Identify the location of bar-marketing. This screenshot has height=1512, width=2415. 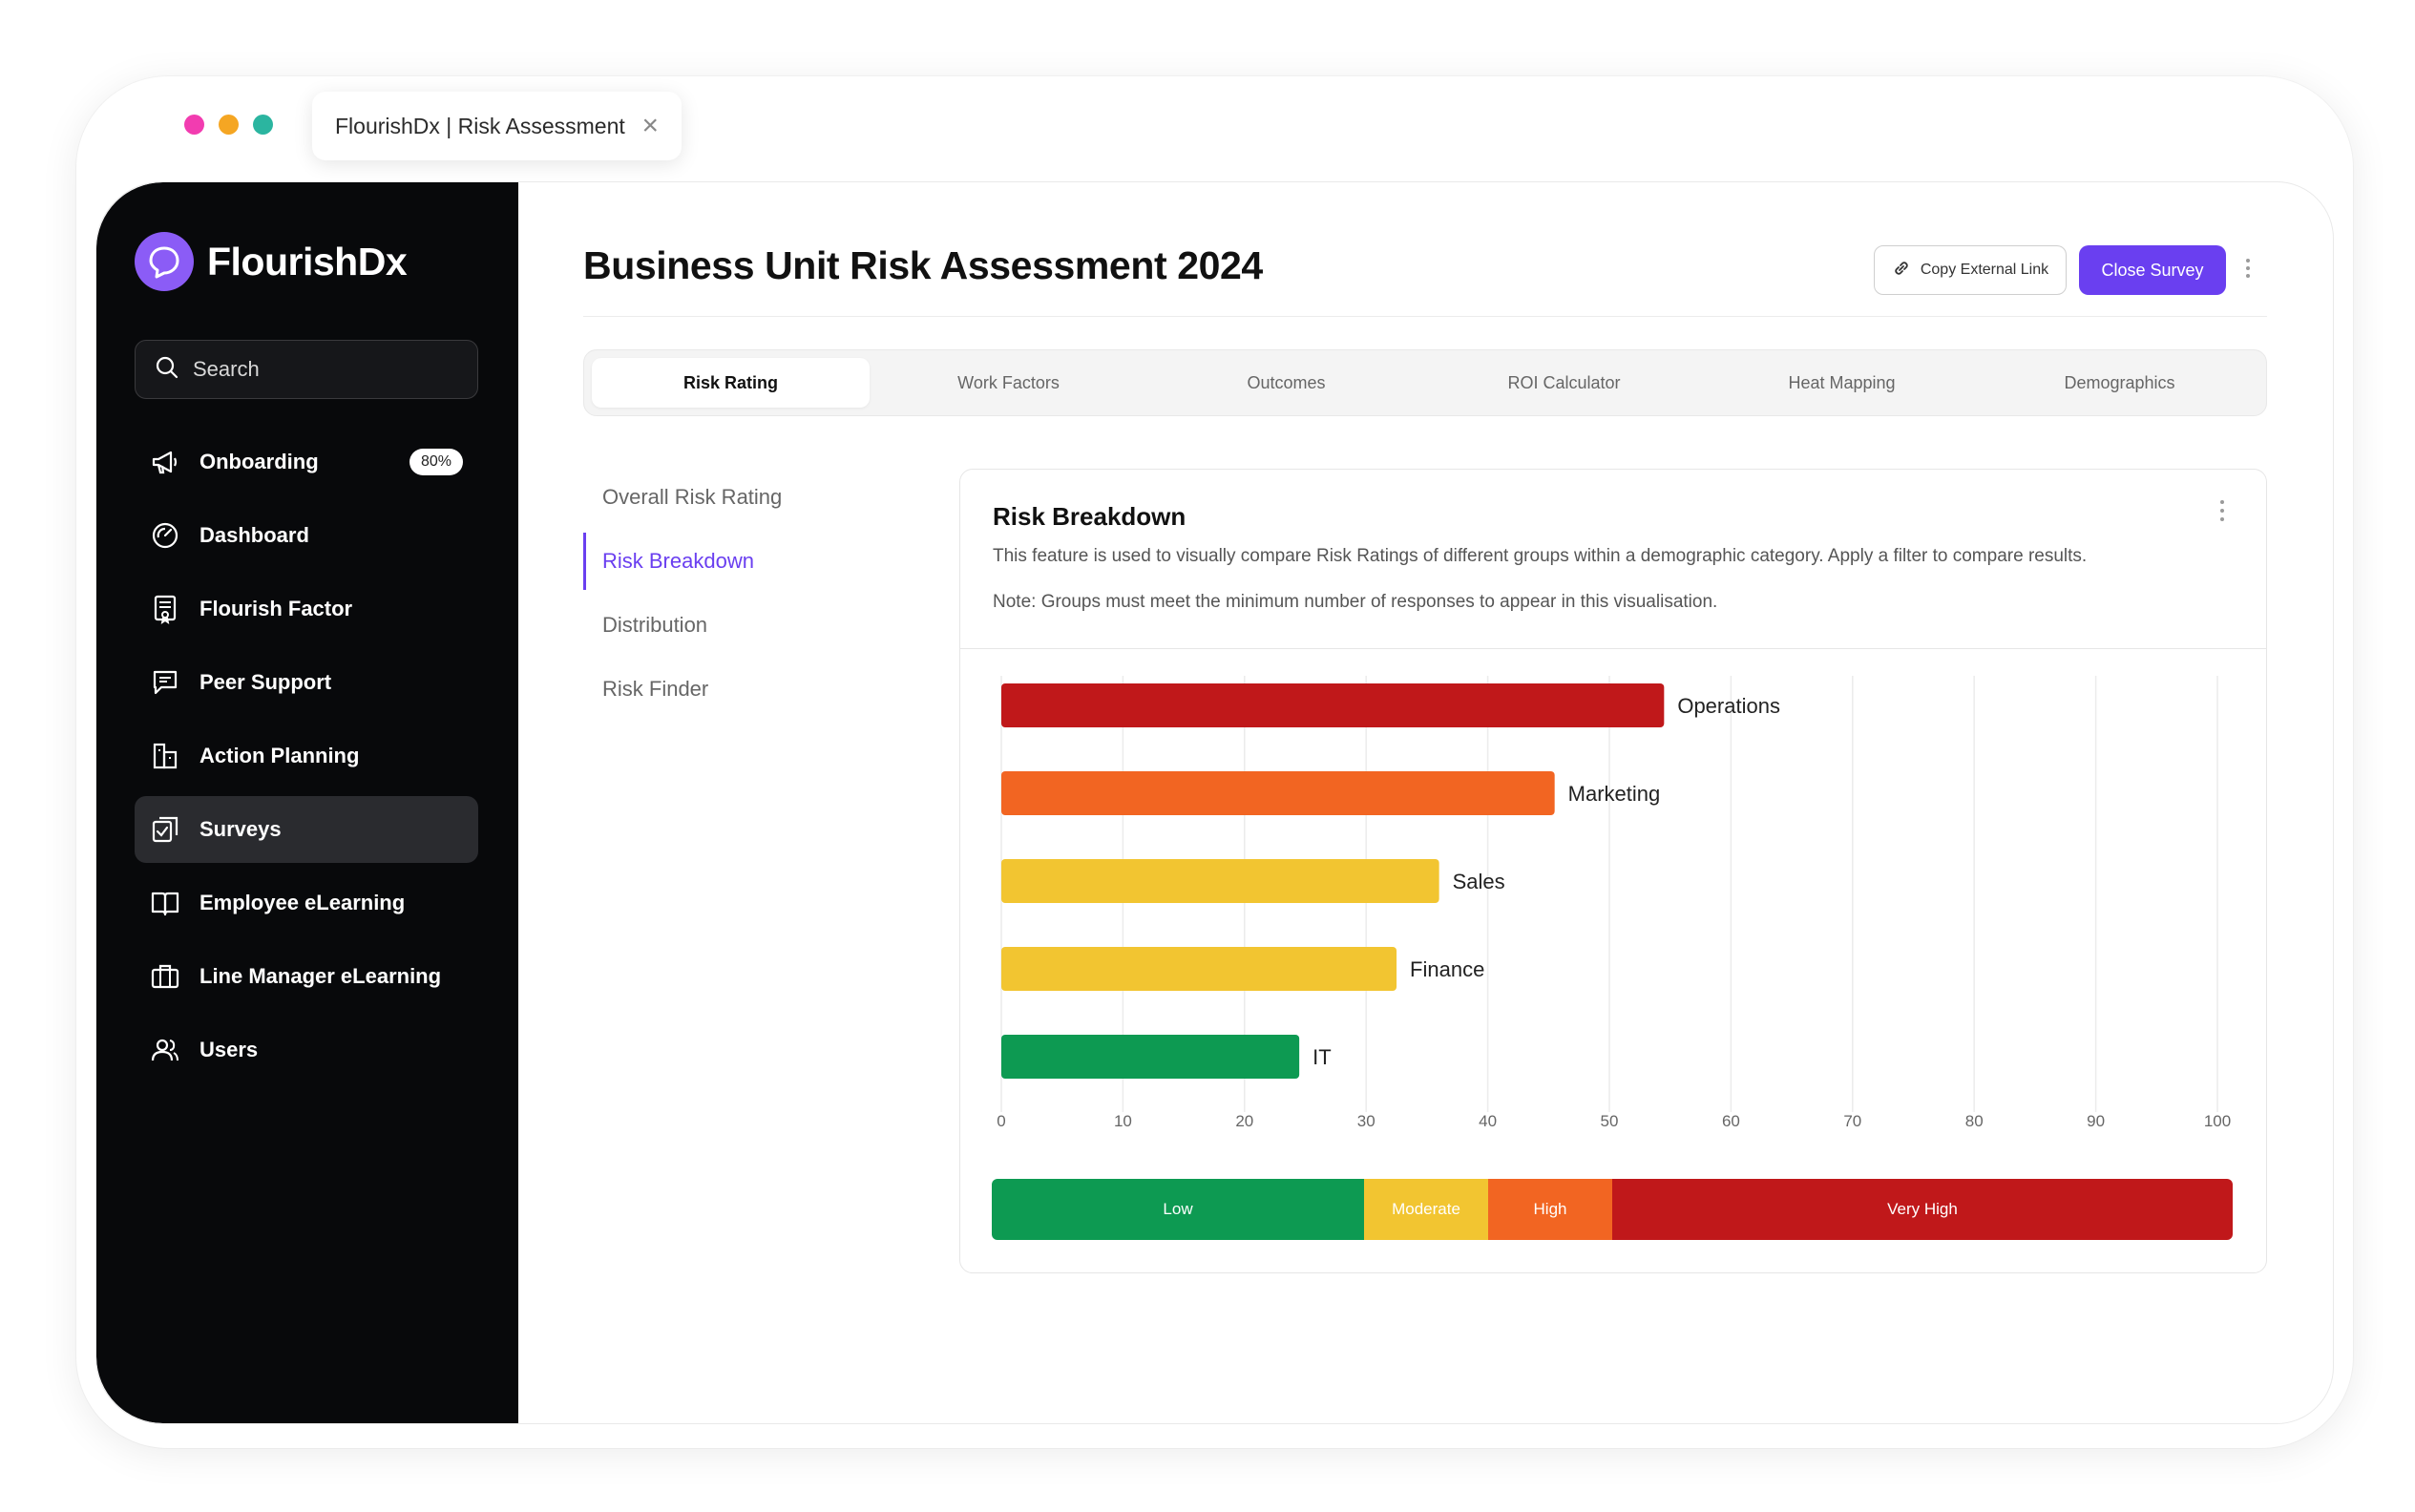
(1278, 793).